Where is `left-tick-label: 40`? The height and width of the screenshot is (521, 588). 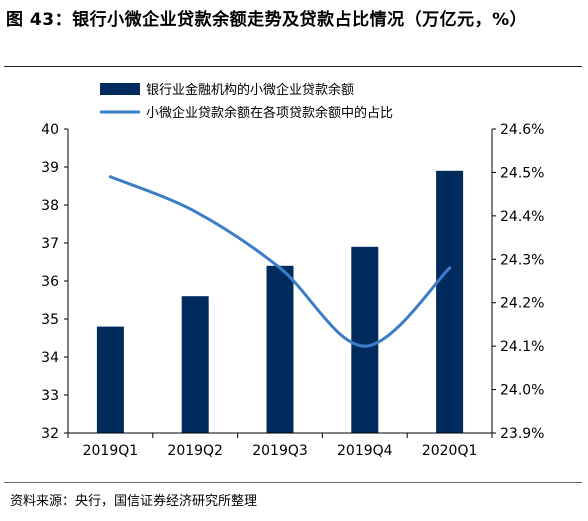 left-tick-label: 40 is located at coordinates (50, 130).